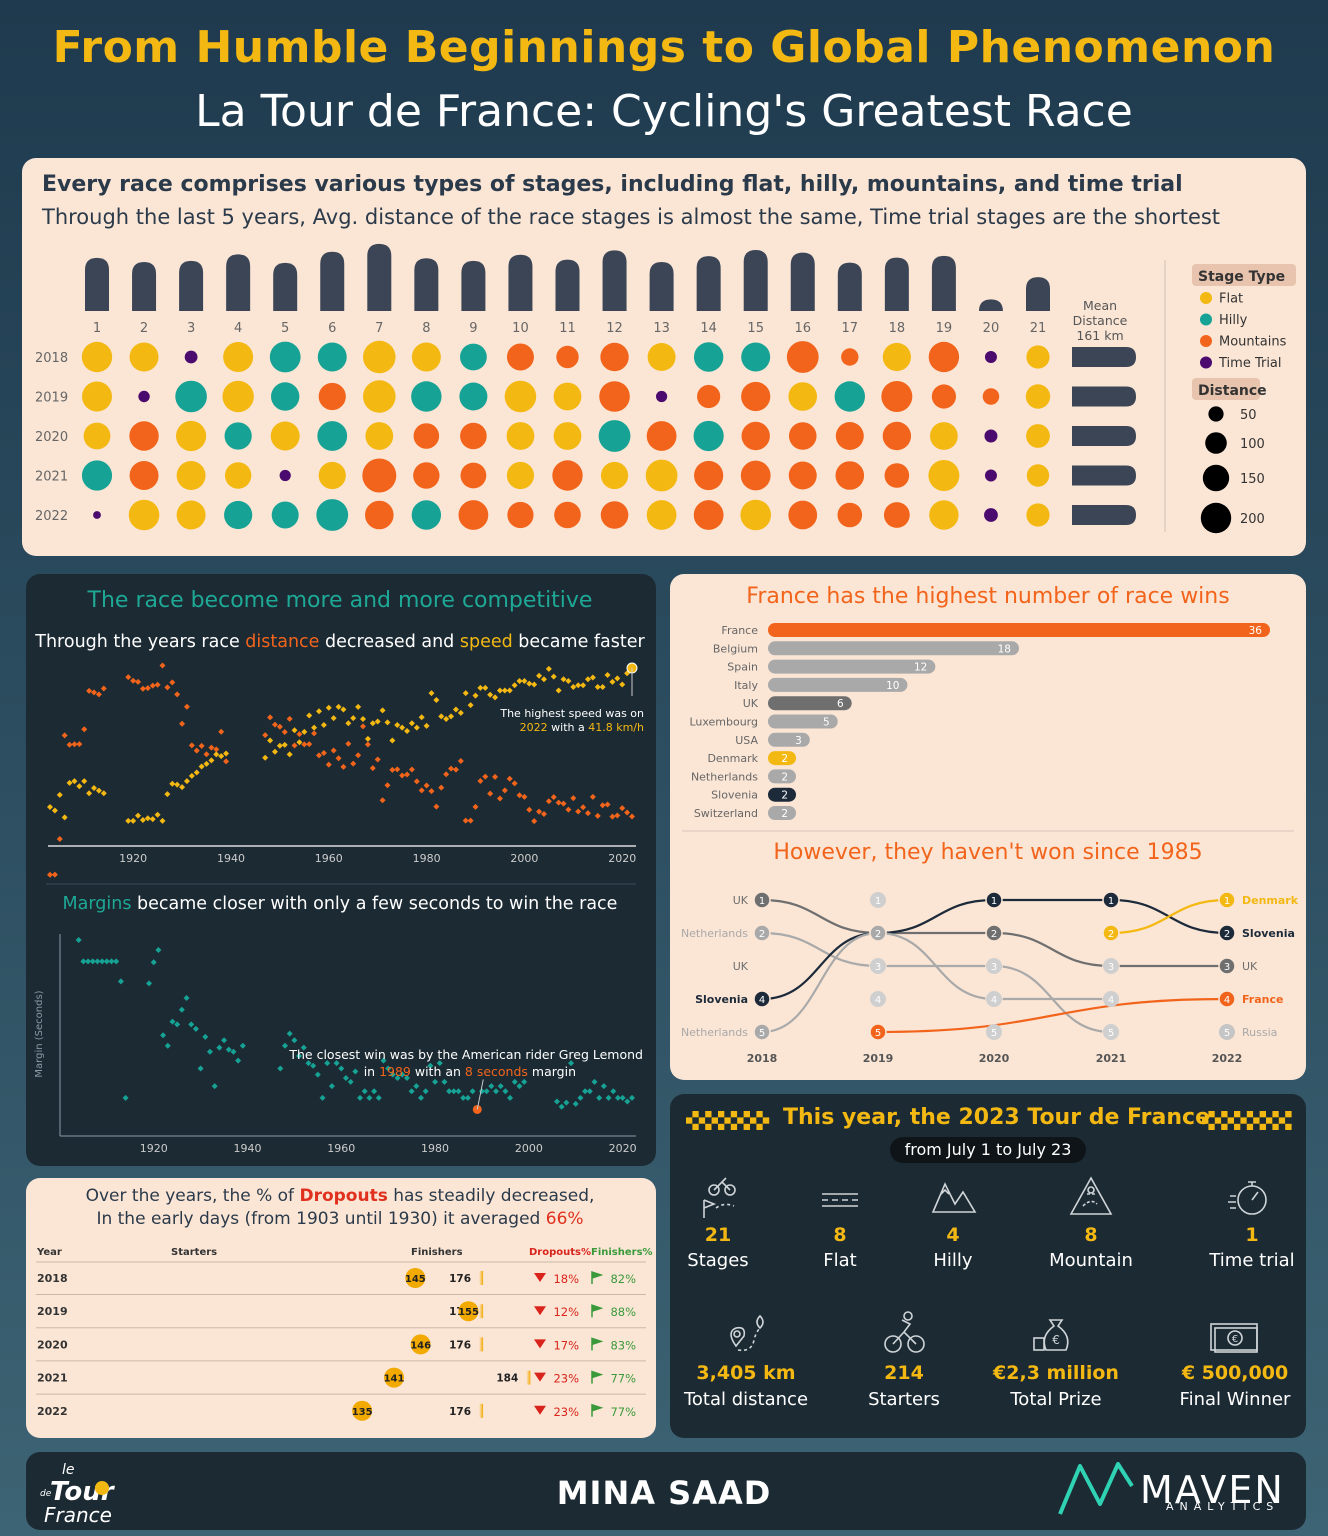 Image resolution: width=1328 pixels, height=1536 pixels. I want to click on logo-france: France, so click(78, 1515).